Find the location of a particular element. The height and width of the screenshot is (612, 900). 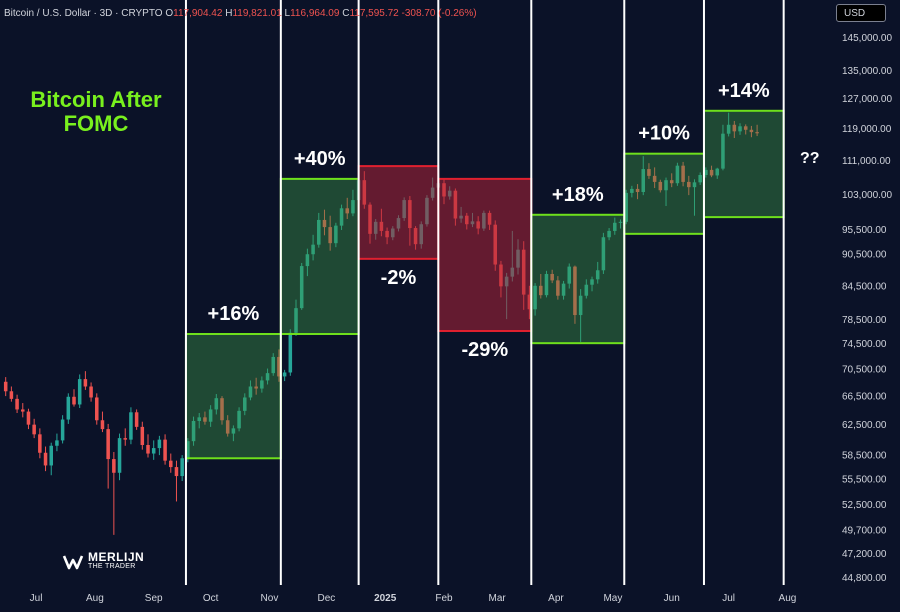

chart-title: Bitcoin After FOMC is located at coordinates (96, 111).